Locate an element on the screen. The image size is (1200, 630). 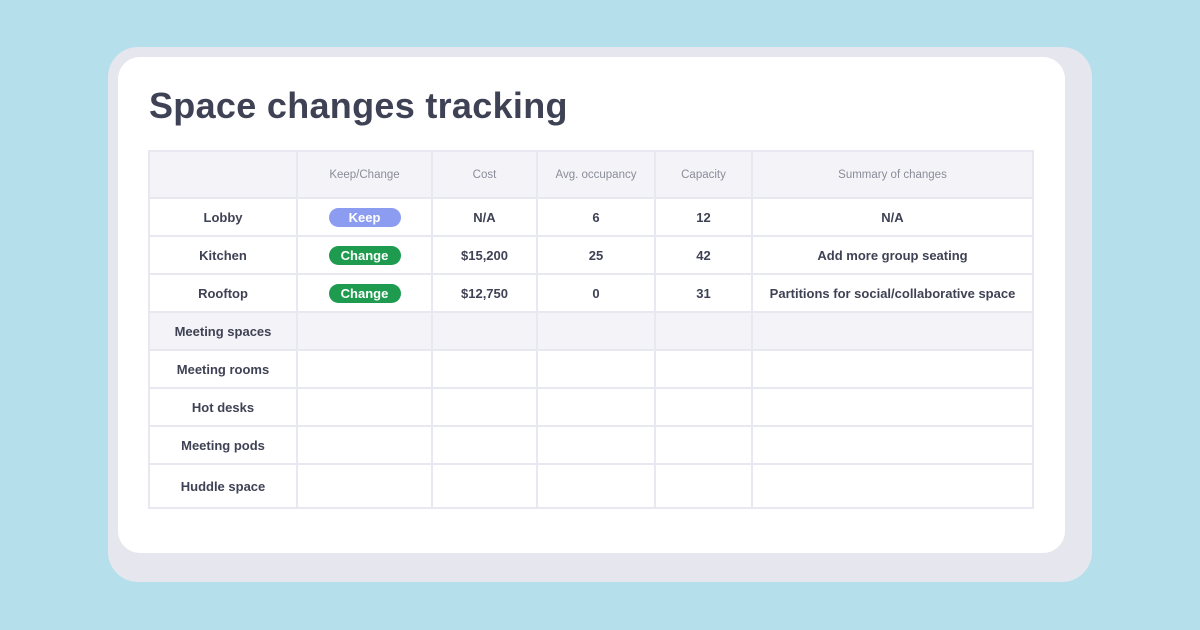
cost-cell: $12,750 is located at coordinates (484, 293).